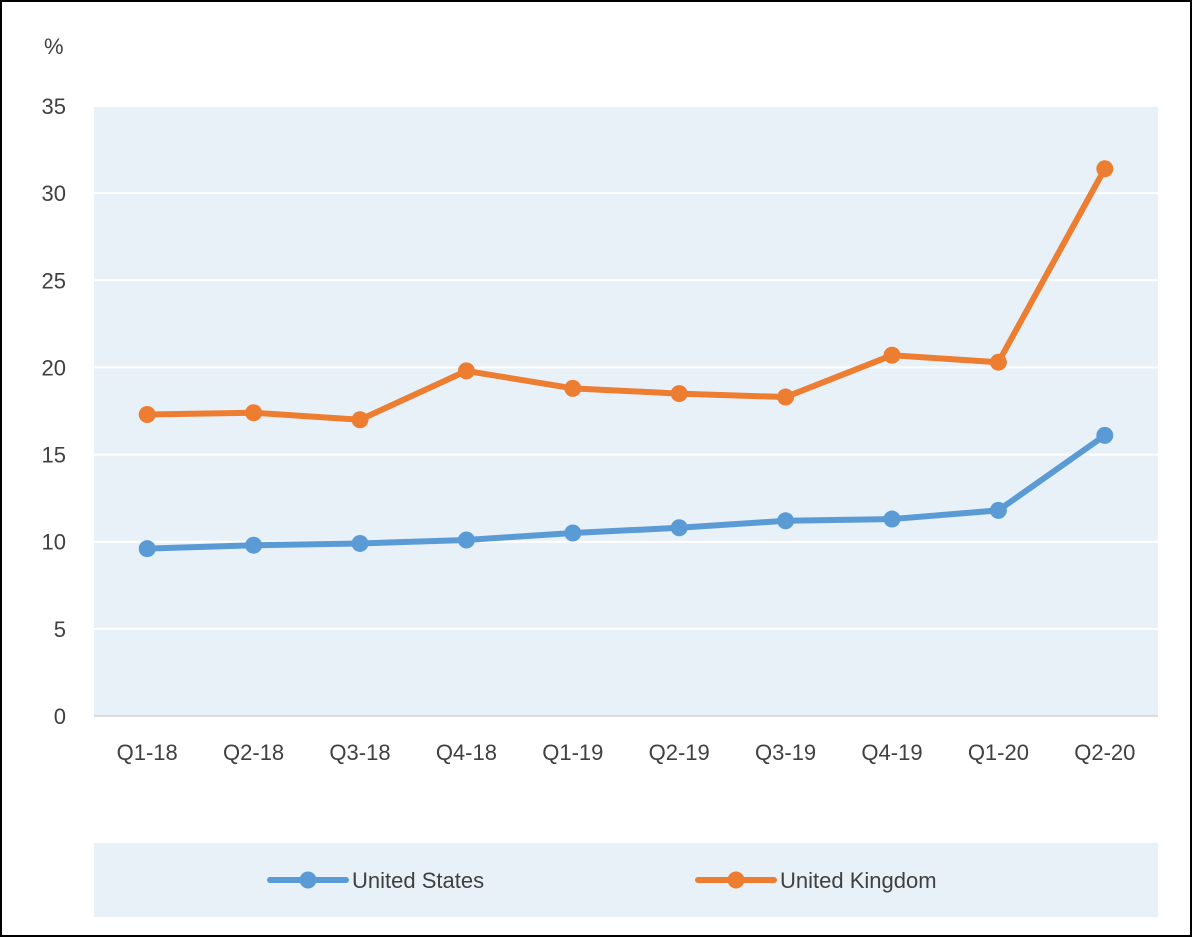  What do you see at coordinates (602, 880) in the screenshot?
I see `legend: United States United Kingdom` at bounding box center [602, 880].